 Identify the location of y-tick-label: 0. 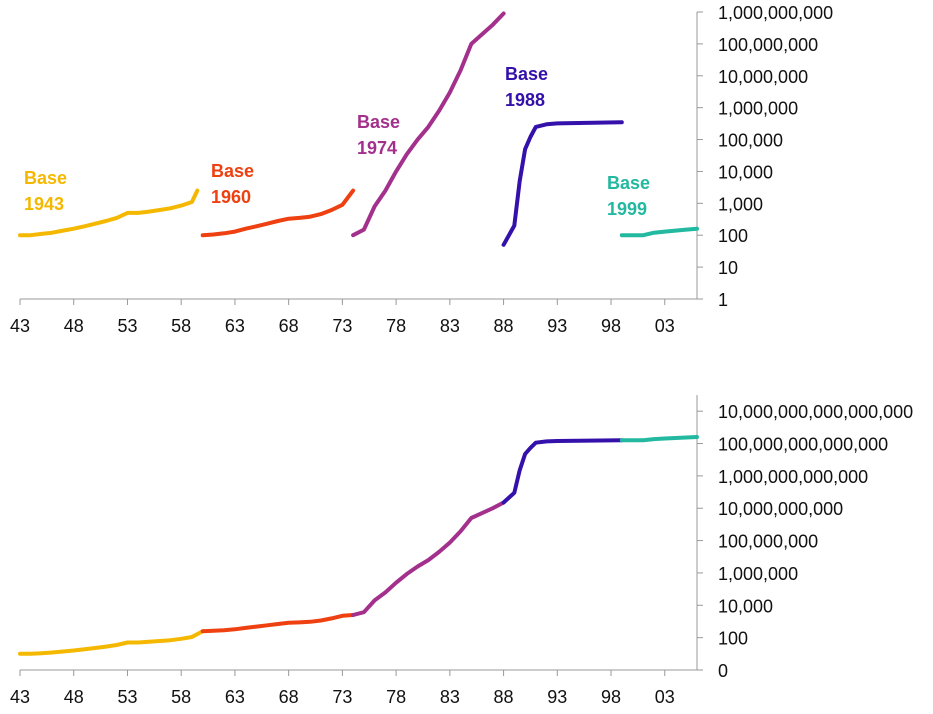
(723, 671).